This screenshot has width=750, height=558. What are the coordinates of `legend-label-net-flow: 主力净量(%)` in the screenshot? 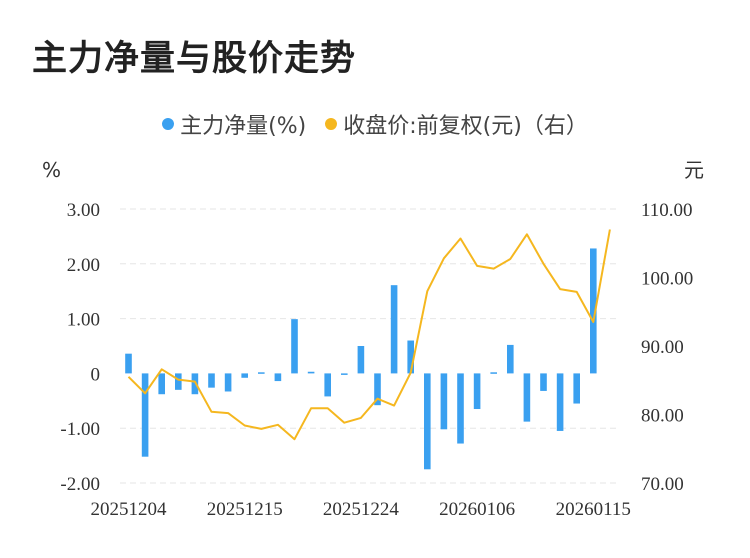 It's located at (243, 126).